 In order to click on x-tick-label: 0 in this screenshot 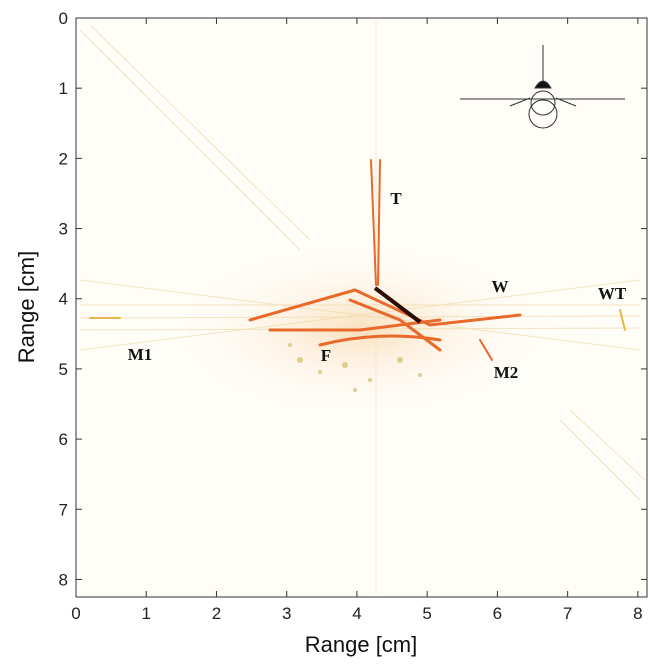, I will do `click(75, 613)`.